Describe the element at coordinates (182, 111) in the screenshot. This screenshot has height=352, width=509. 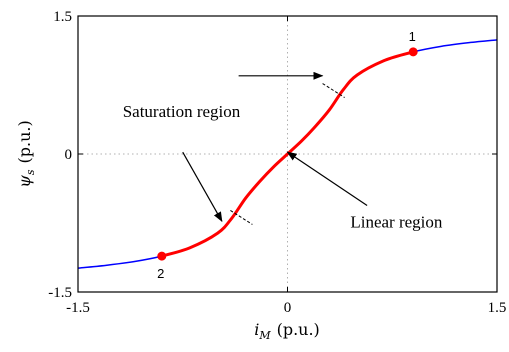
I see `annotation-text-1: Saturation region` at that location.